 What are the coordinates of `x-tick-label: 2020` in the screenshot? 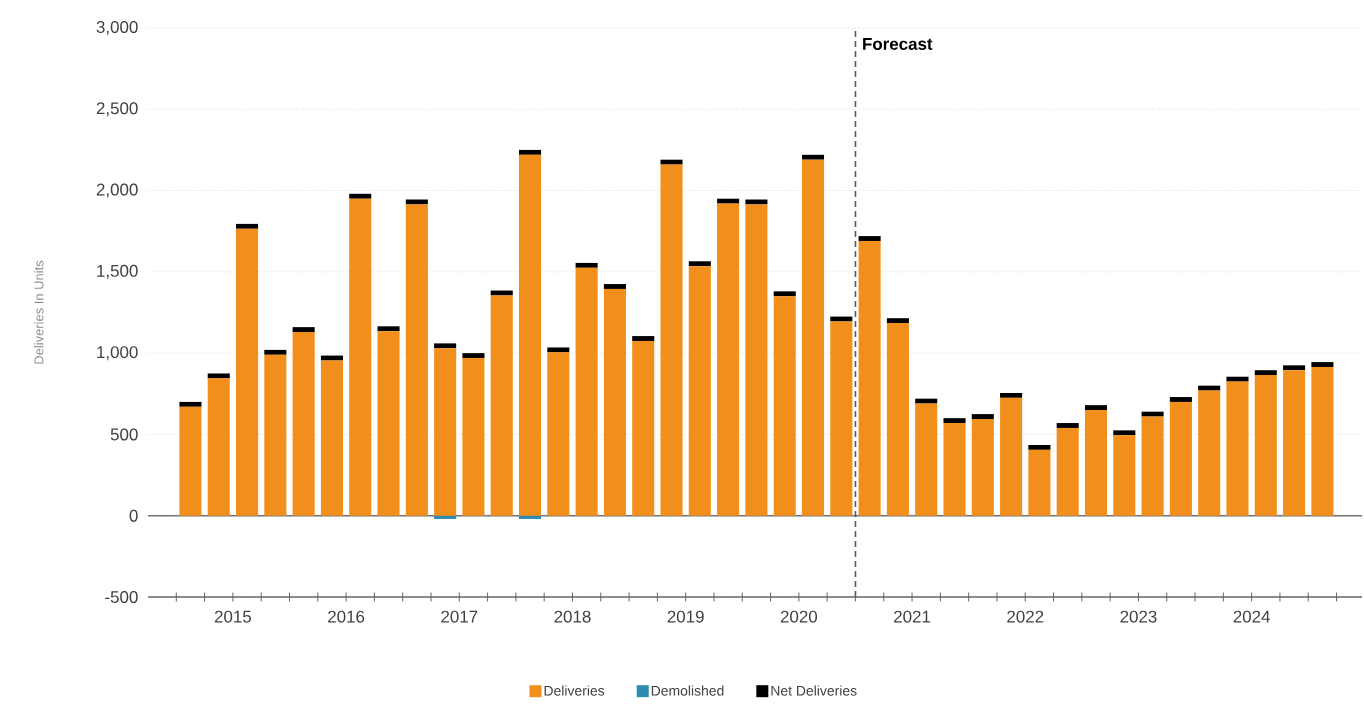 It's located at (799, 616).